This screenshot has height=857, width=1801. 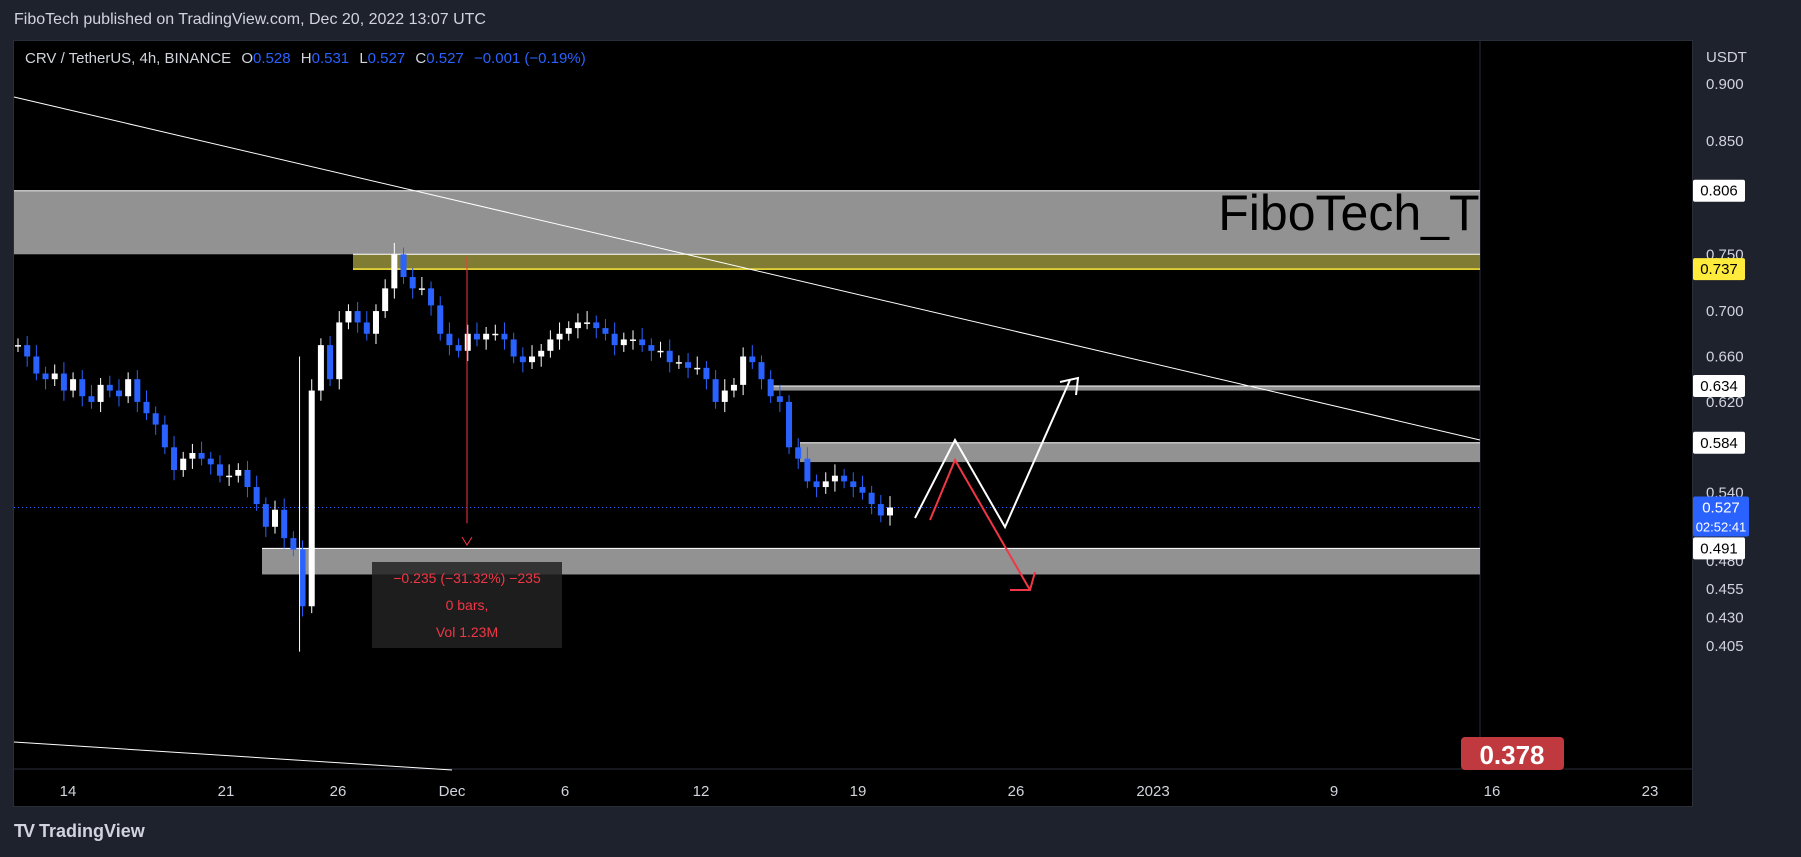 What do you see at coordinates (1397, 213) in the screenshot?
I see `watermark-text: FiboTech_Trade` at bounding box center [1397, 213].